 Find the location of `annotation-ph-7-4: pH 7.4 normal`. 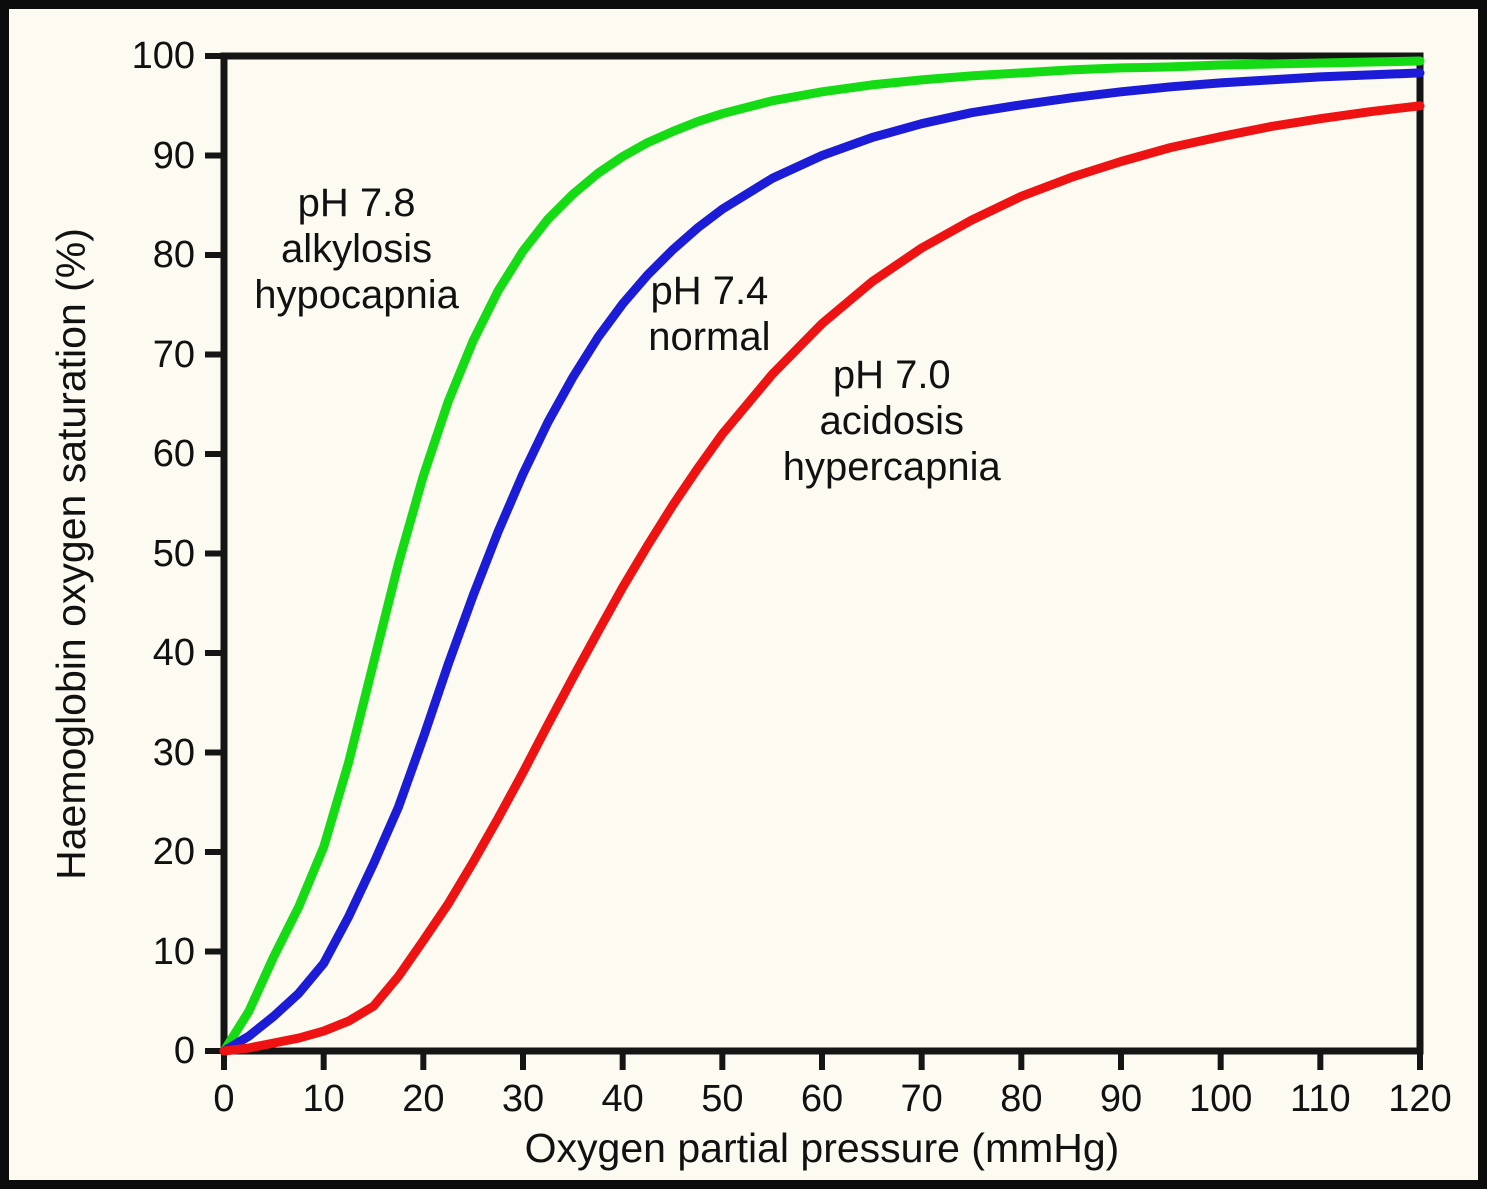

annotation-ph-7-4: pH 7.4 normal is located at coordinates (709, 314).